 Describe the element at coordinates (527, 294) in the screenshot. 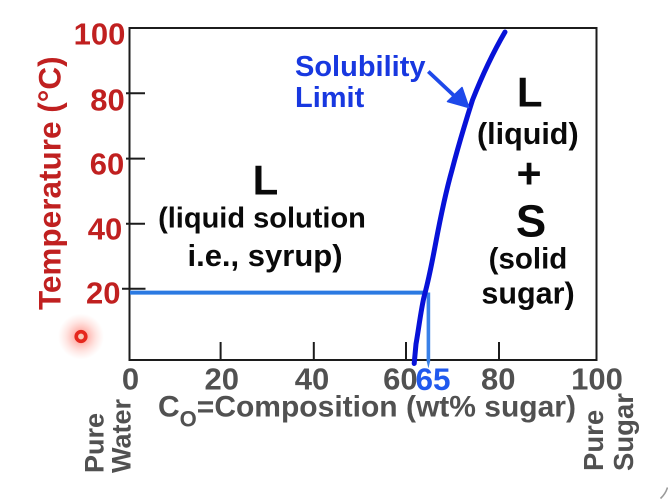

I see `svg-text: sugar)` at that location.